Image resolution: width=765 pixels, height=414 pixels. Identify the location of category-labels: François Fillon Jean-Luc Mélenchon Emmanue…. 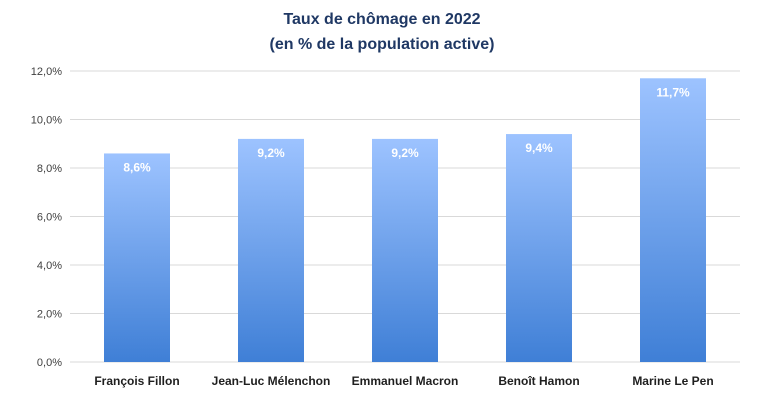
(403, 381).